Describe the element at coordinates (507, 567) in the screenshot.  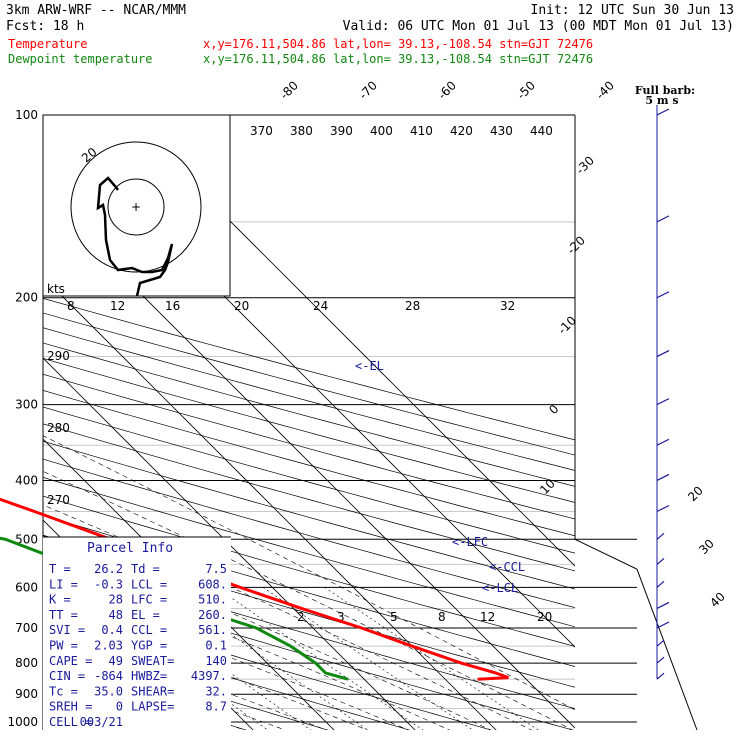
I see `ccl-marker: <-CCL` at that location.